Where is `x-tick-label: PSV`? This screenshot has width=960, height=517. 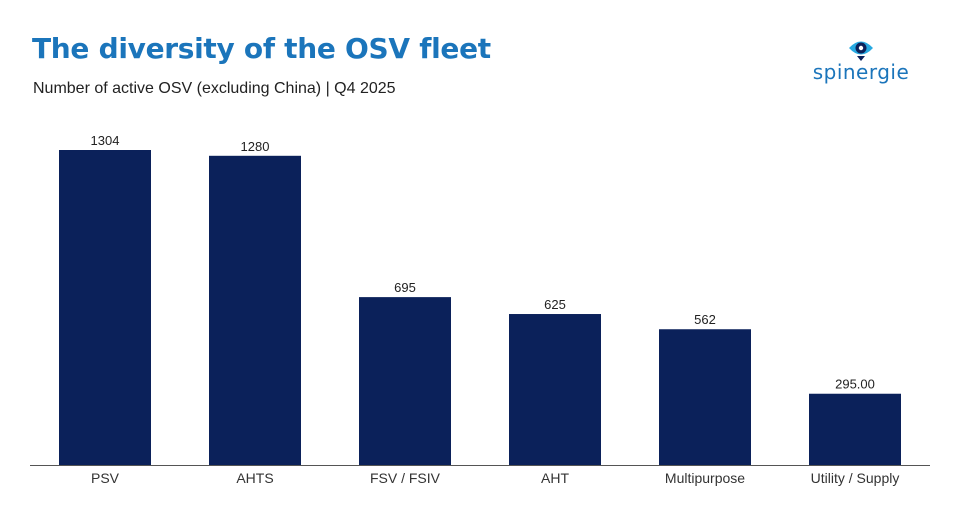 x-tick-label: PSV is located at coordinates (105, 478).